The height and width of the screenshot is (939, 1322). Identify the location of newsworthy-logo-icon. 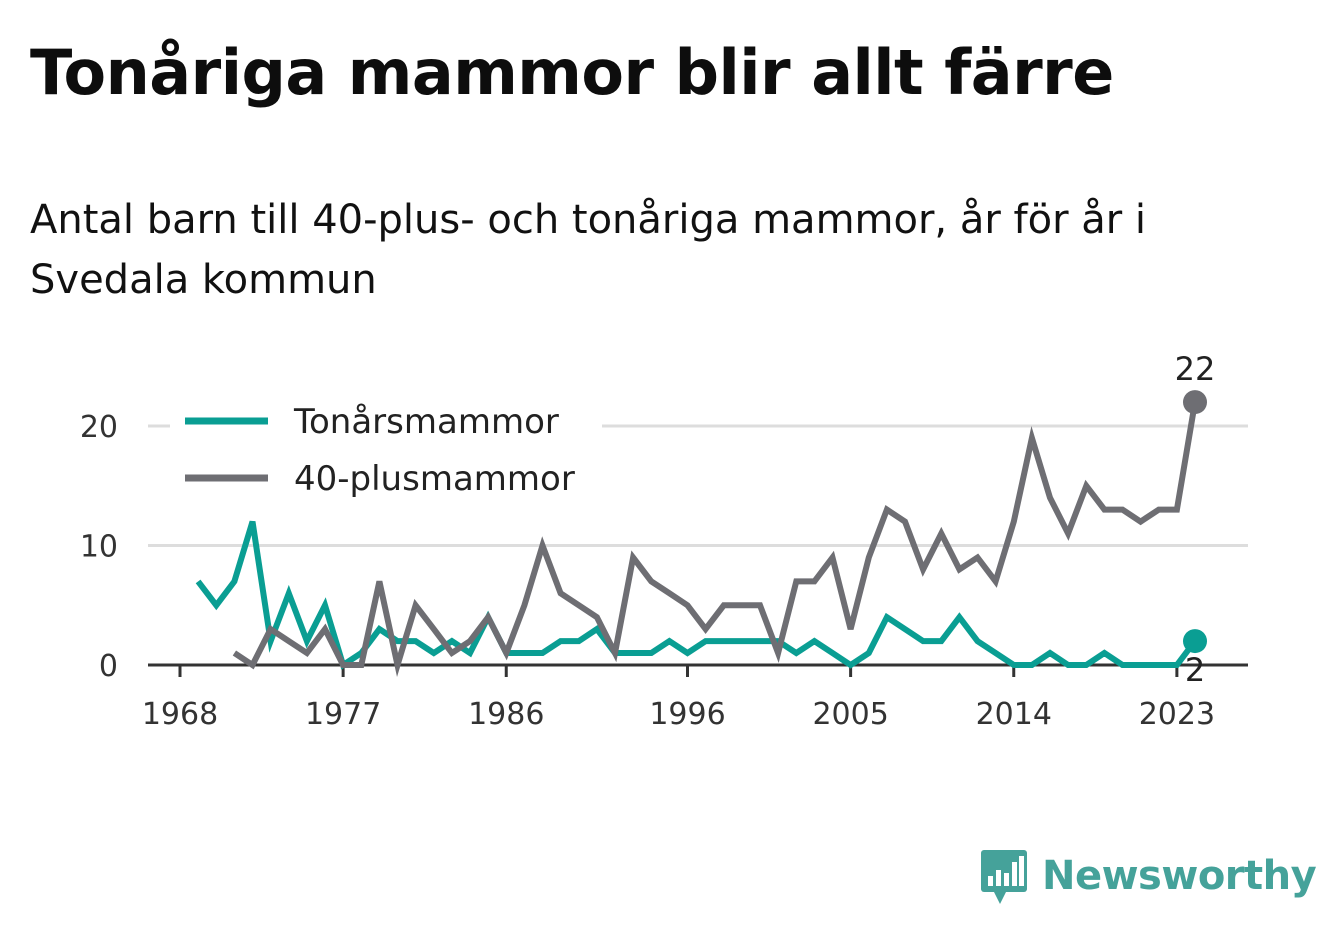
(1004, 877).